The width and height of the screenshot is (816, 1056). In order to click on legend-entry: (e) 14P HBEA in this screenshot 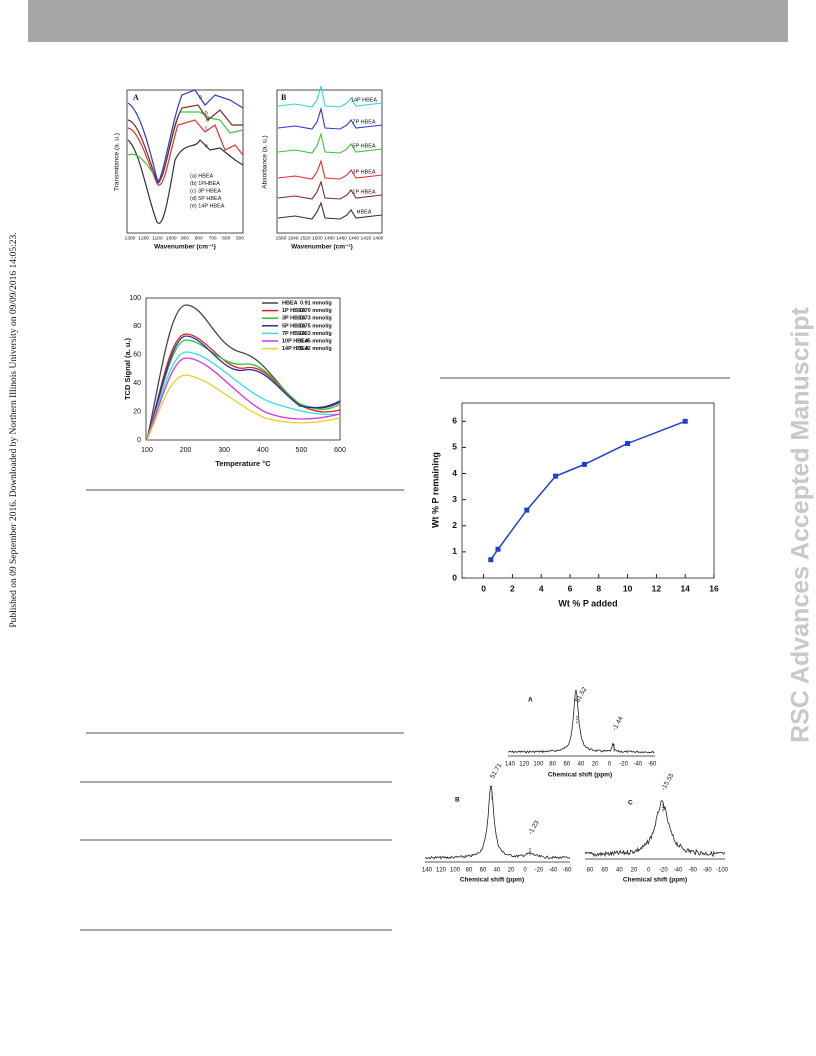, I will do `click(207, 206)`.